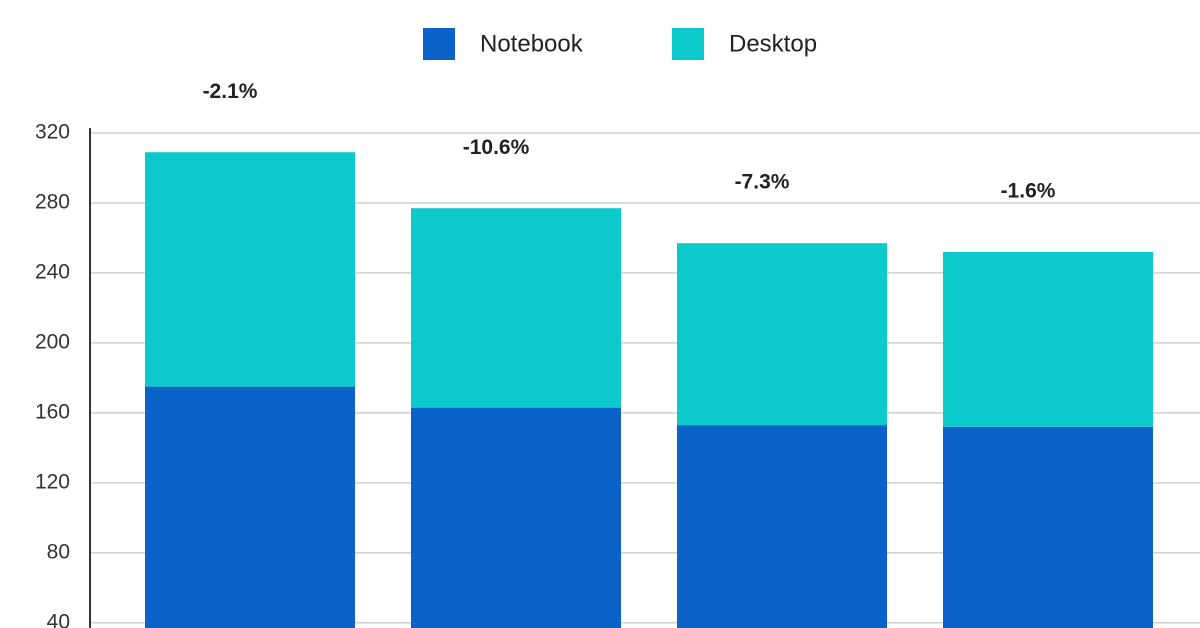 This screenshot has height=628, width=1200. I want to click on y-tick-label: 40, so click(58, 619).